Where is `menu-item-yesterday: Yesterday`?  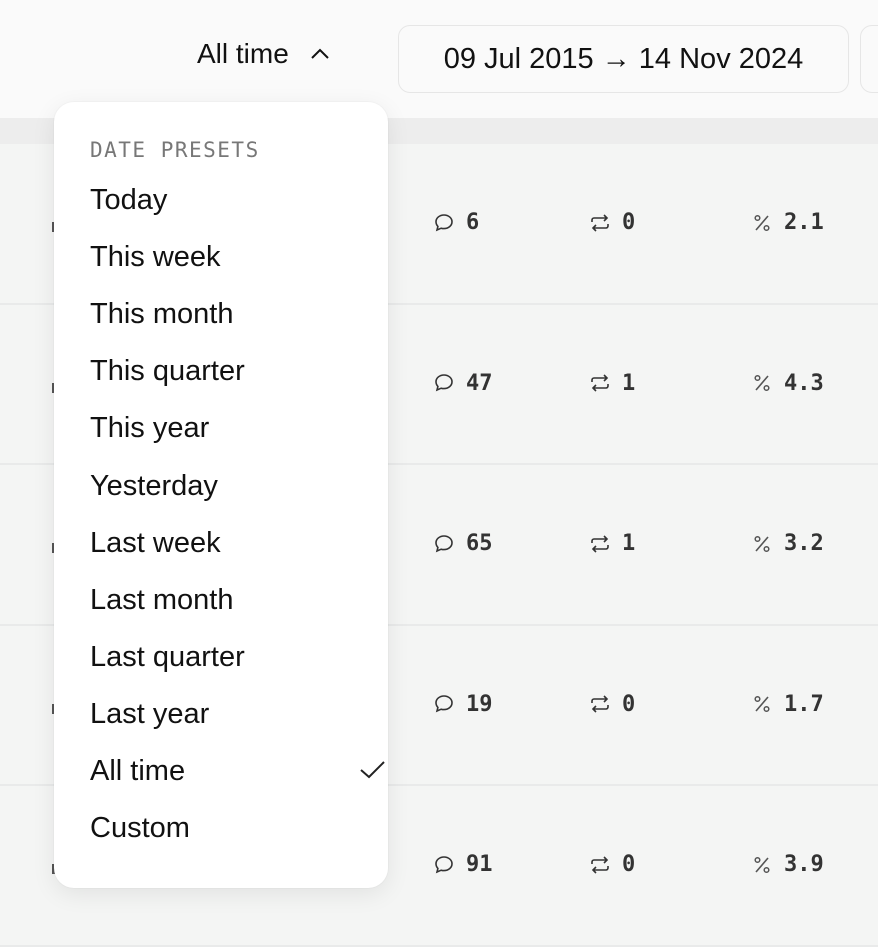 menu-item-yesterday: Yesterday is located at coordinates (154, 485).